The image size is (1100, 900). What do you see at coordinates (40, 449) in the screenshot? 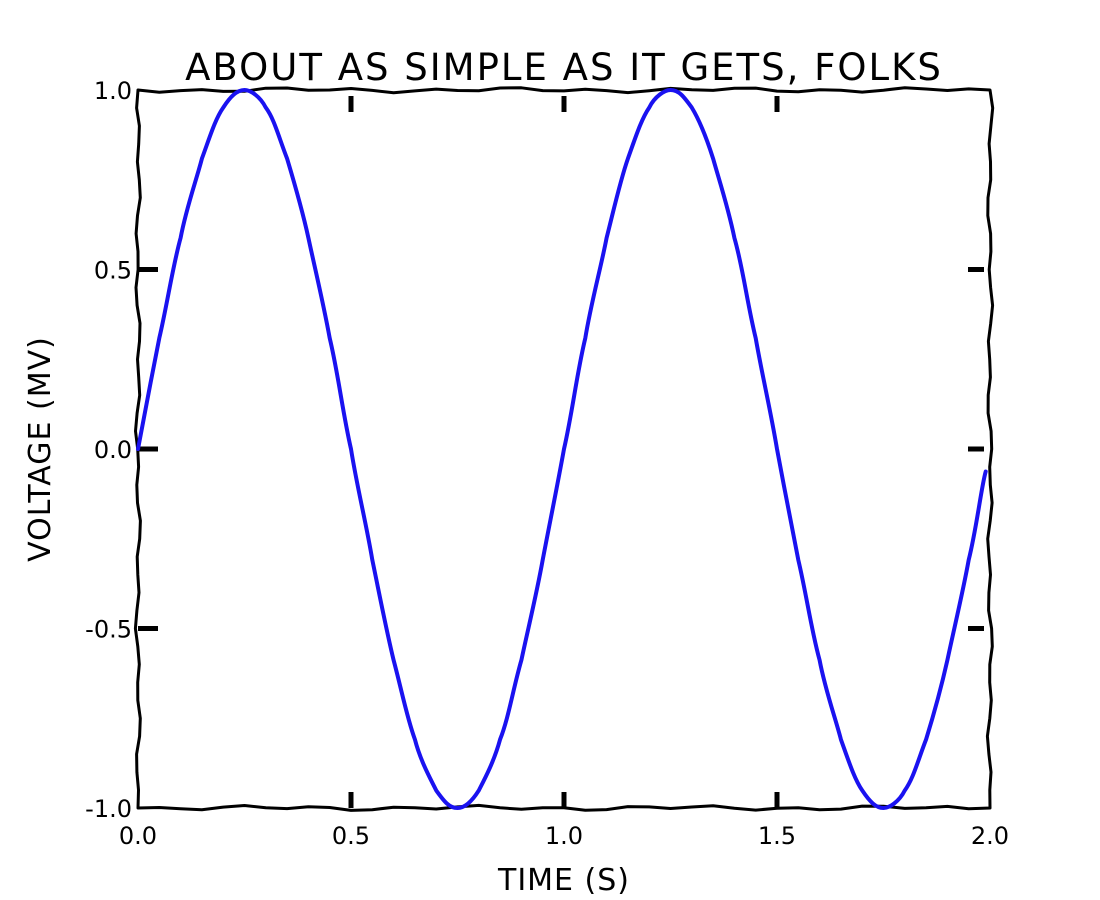
I see `y-axis-label: VOLTAGE (MV)` at bounding box center [40, 449].